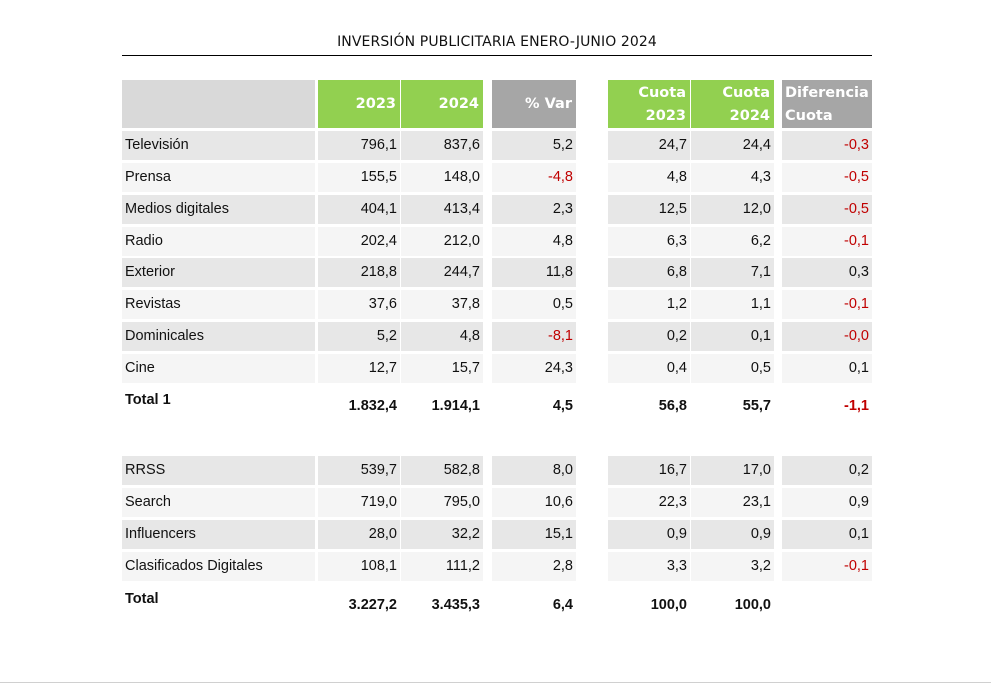 The width and height of the screenshot is (991, 684). Describe the element at coordinates (218, 241) in the screenshot. I see `table-row-4-label: Radio` at that location.